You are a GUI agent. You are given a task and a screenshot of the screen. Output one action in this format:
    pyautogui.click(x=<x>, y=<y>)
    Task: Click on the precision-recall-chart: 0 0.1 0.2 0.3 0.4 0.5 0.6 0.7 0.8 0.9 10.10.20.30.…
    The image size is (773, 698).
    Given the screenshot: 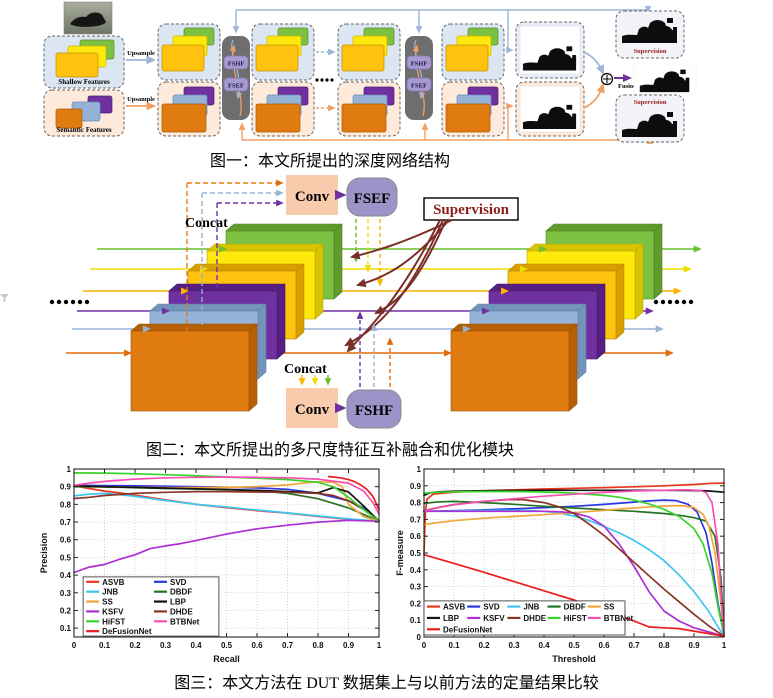 What is the action you would take?
    pyautogui.click(x=210, y=564)
    